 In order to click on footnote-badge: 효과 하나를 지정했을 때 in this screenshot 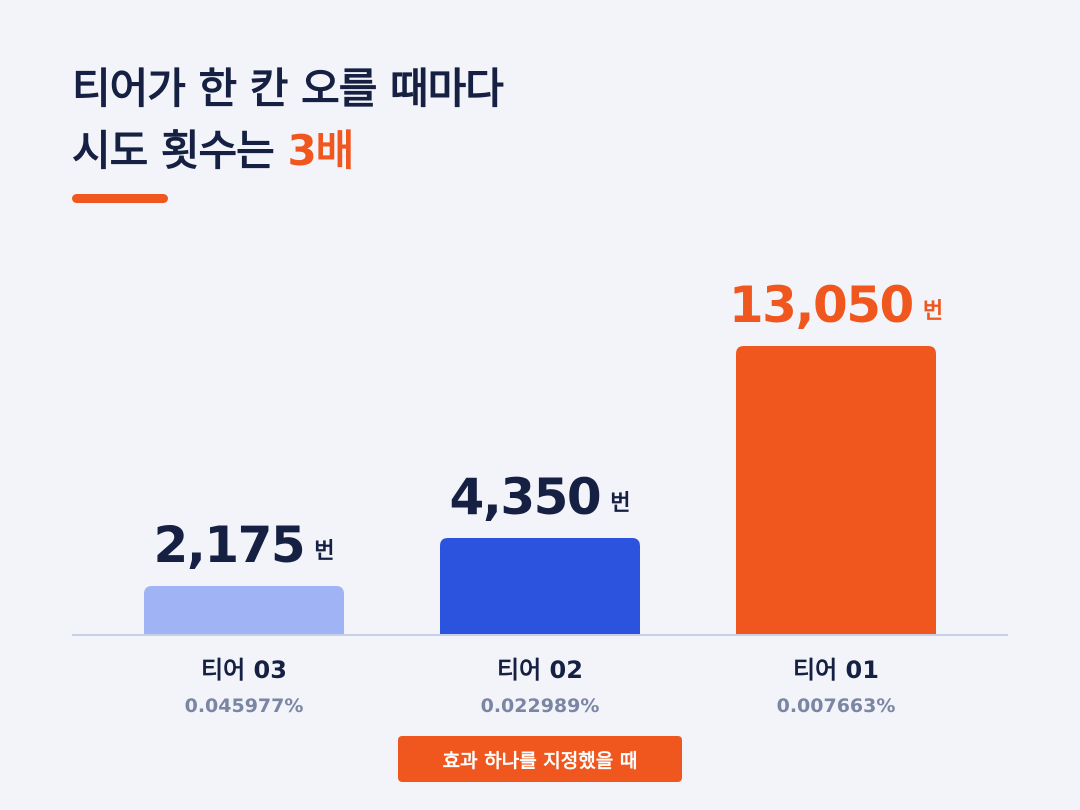, I will do `click(540, 759)`.